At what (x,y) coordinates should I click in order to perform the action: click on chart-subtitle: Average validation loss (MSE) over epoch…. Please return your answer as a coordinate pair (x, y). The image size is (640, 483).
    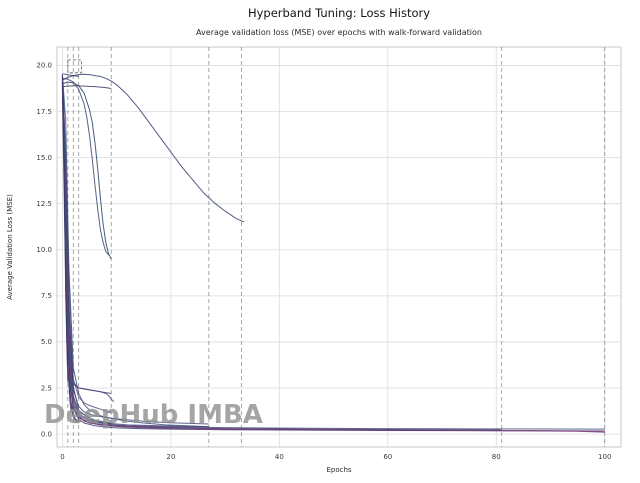
    Looking at the image, I should click on (339, 32).